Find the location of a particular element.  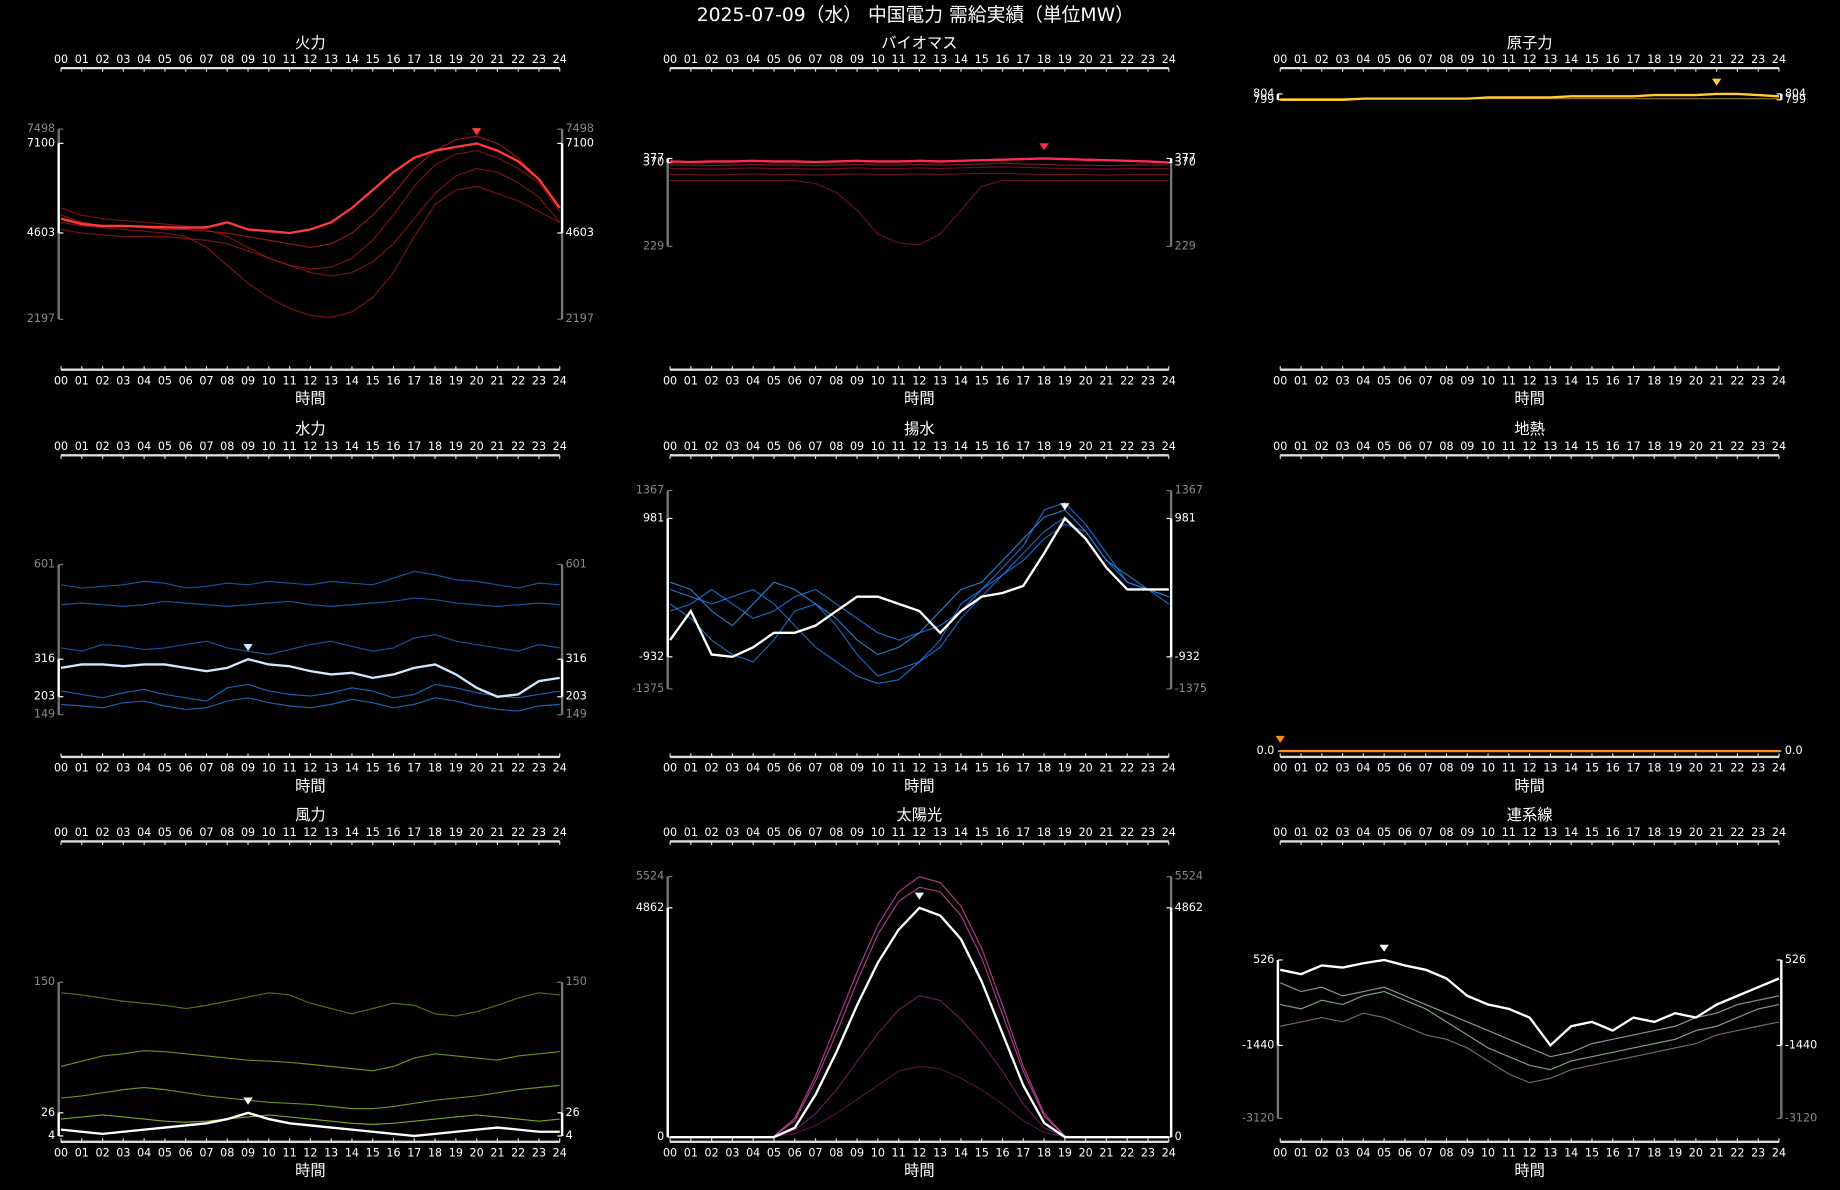

panel-title: 連系線 is located at coordinates (1530, 815).